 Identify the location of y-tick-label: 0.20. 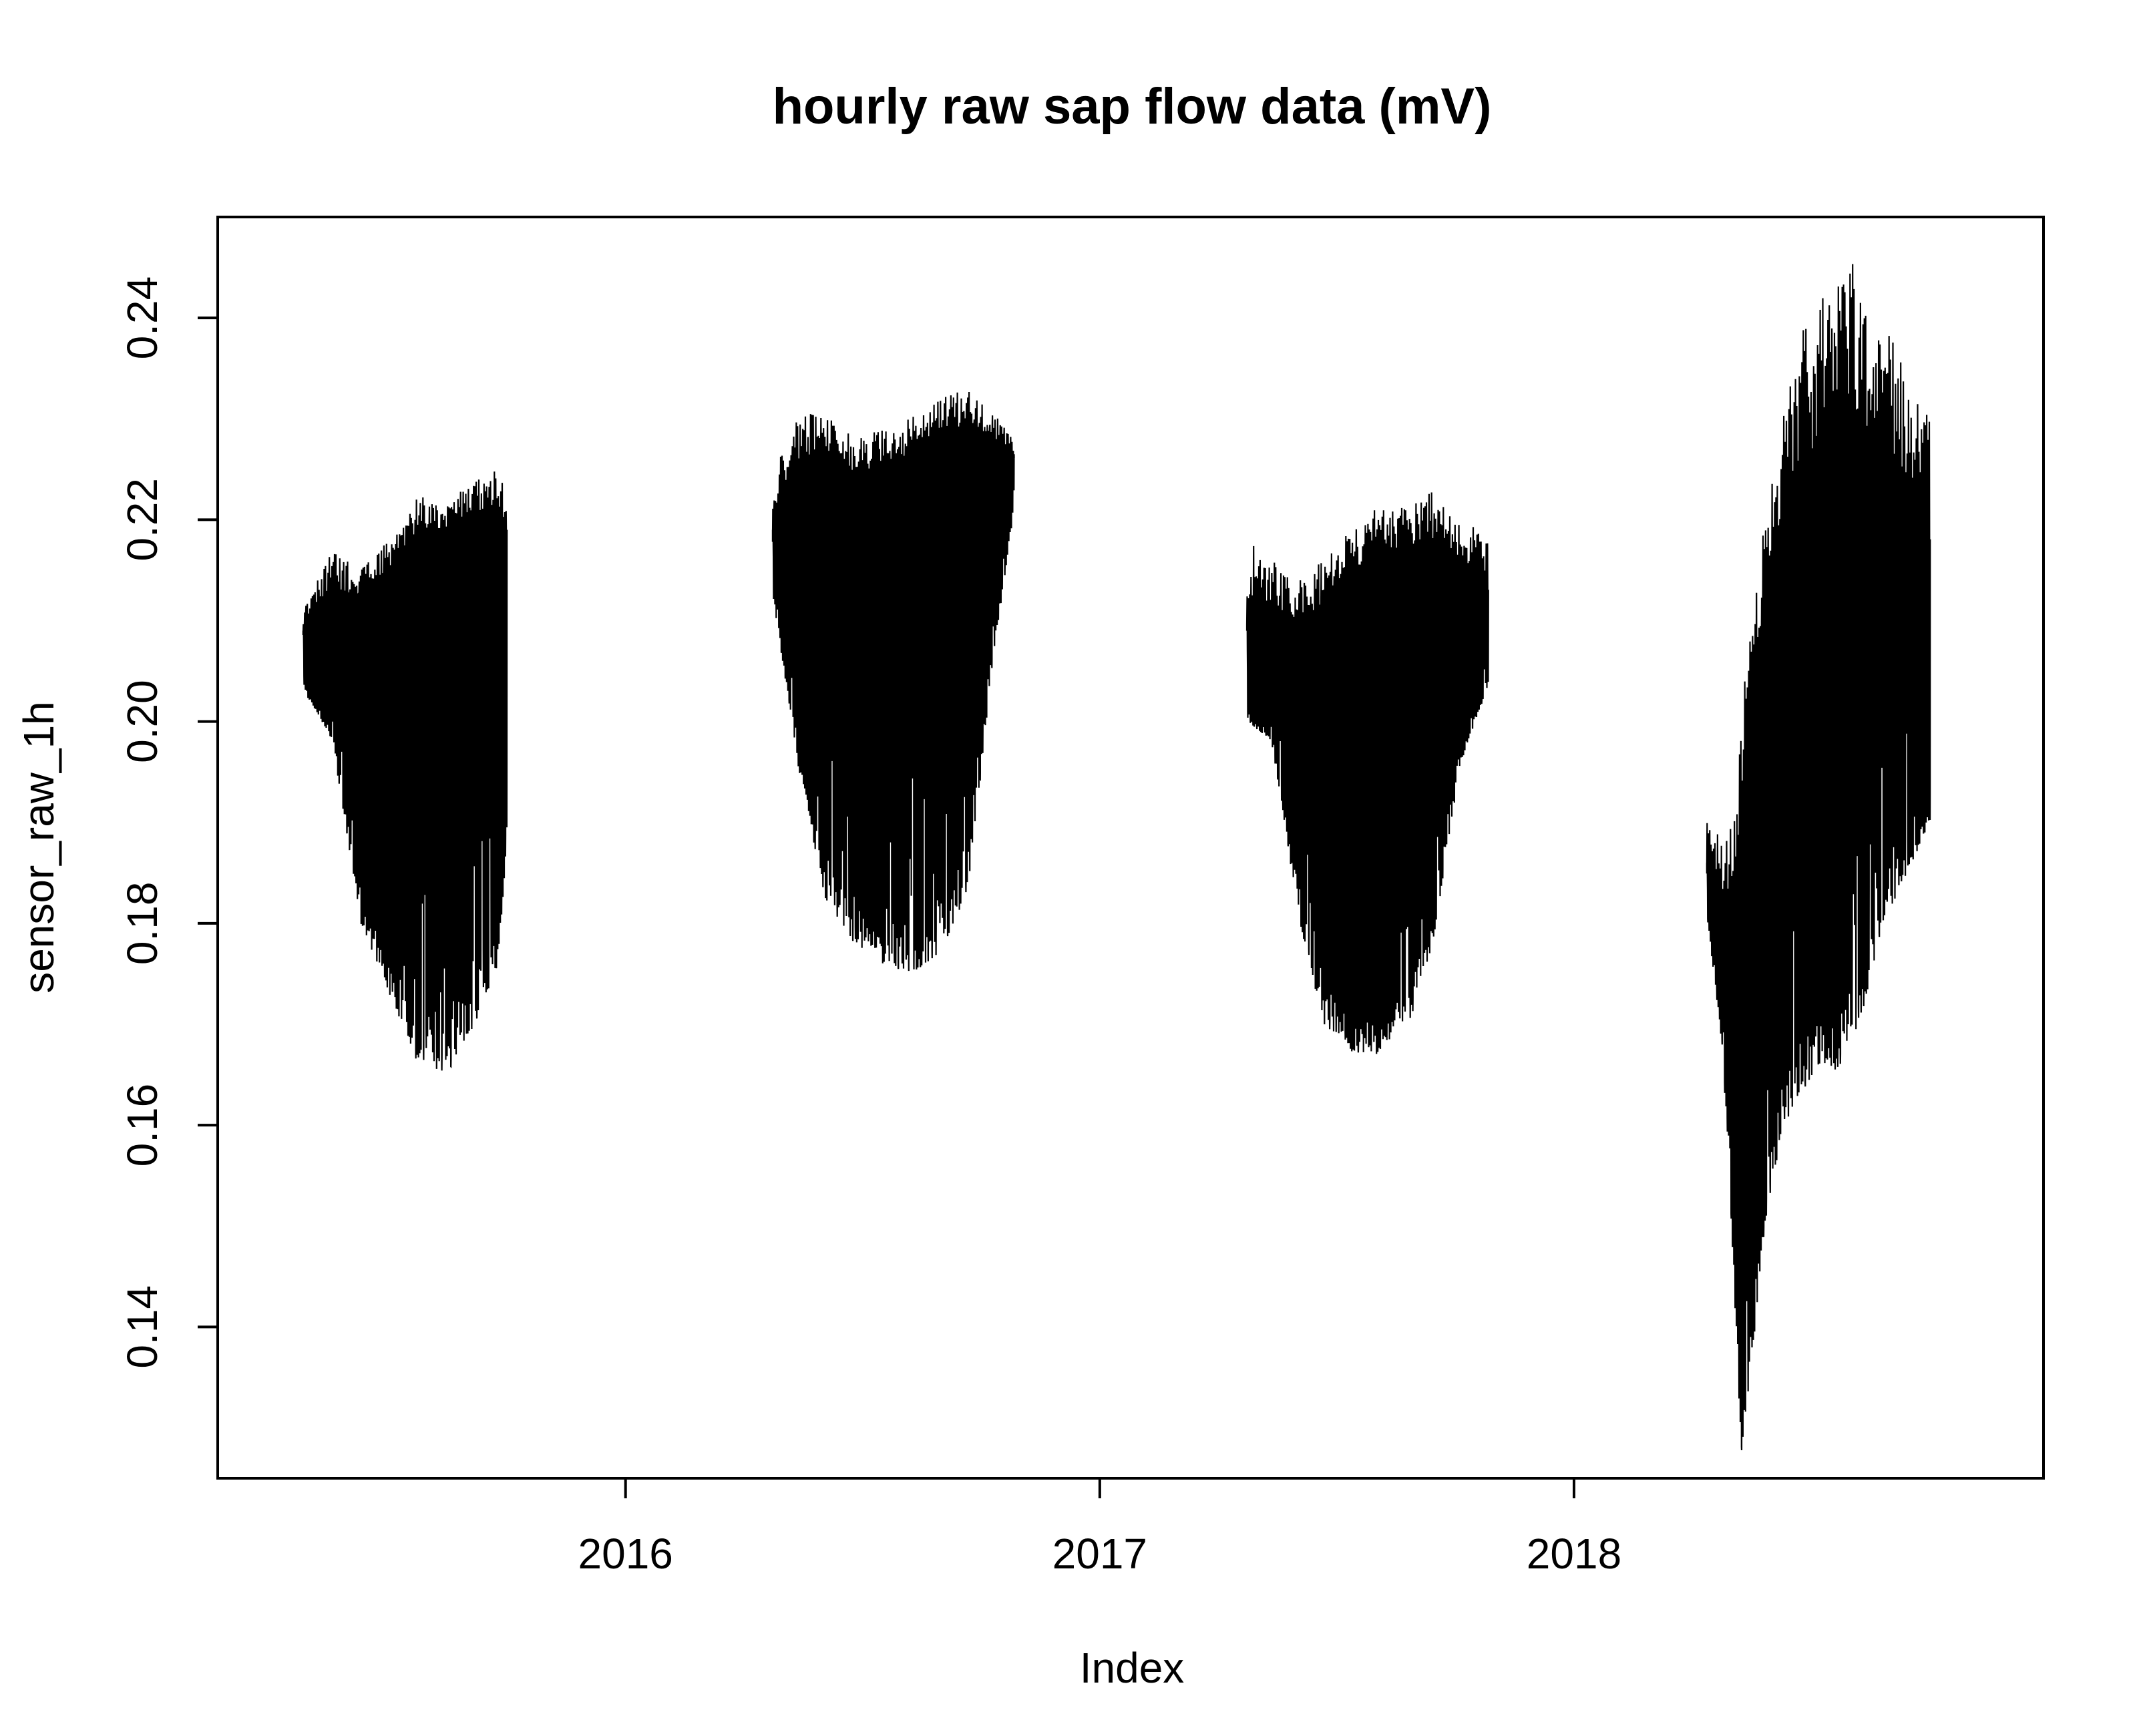
(142, 722).